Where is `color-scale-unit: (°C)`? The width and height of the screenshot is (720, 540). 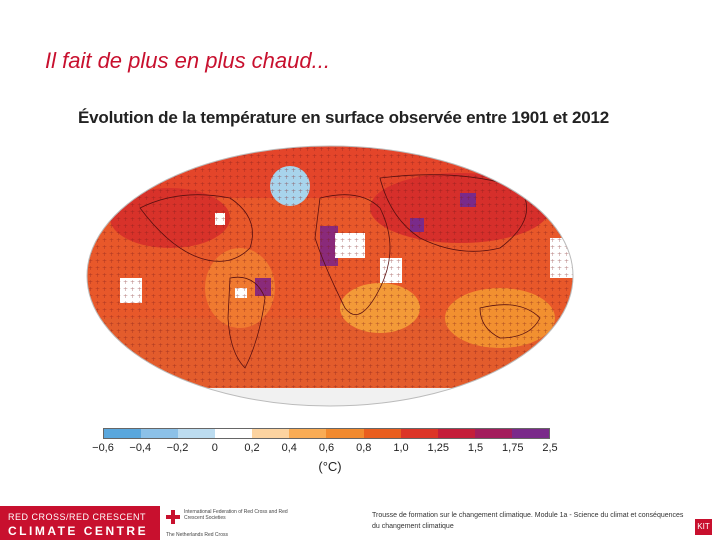 color-scale-unit: (°C) is located at coordinates (330, 466).